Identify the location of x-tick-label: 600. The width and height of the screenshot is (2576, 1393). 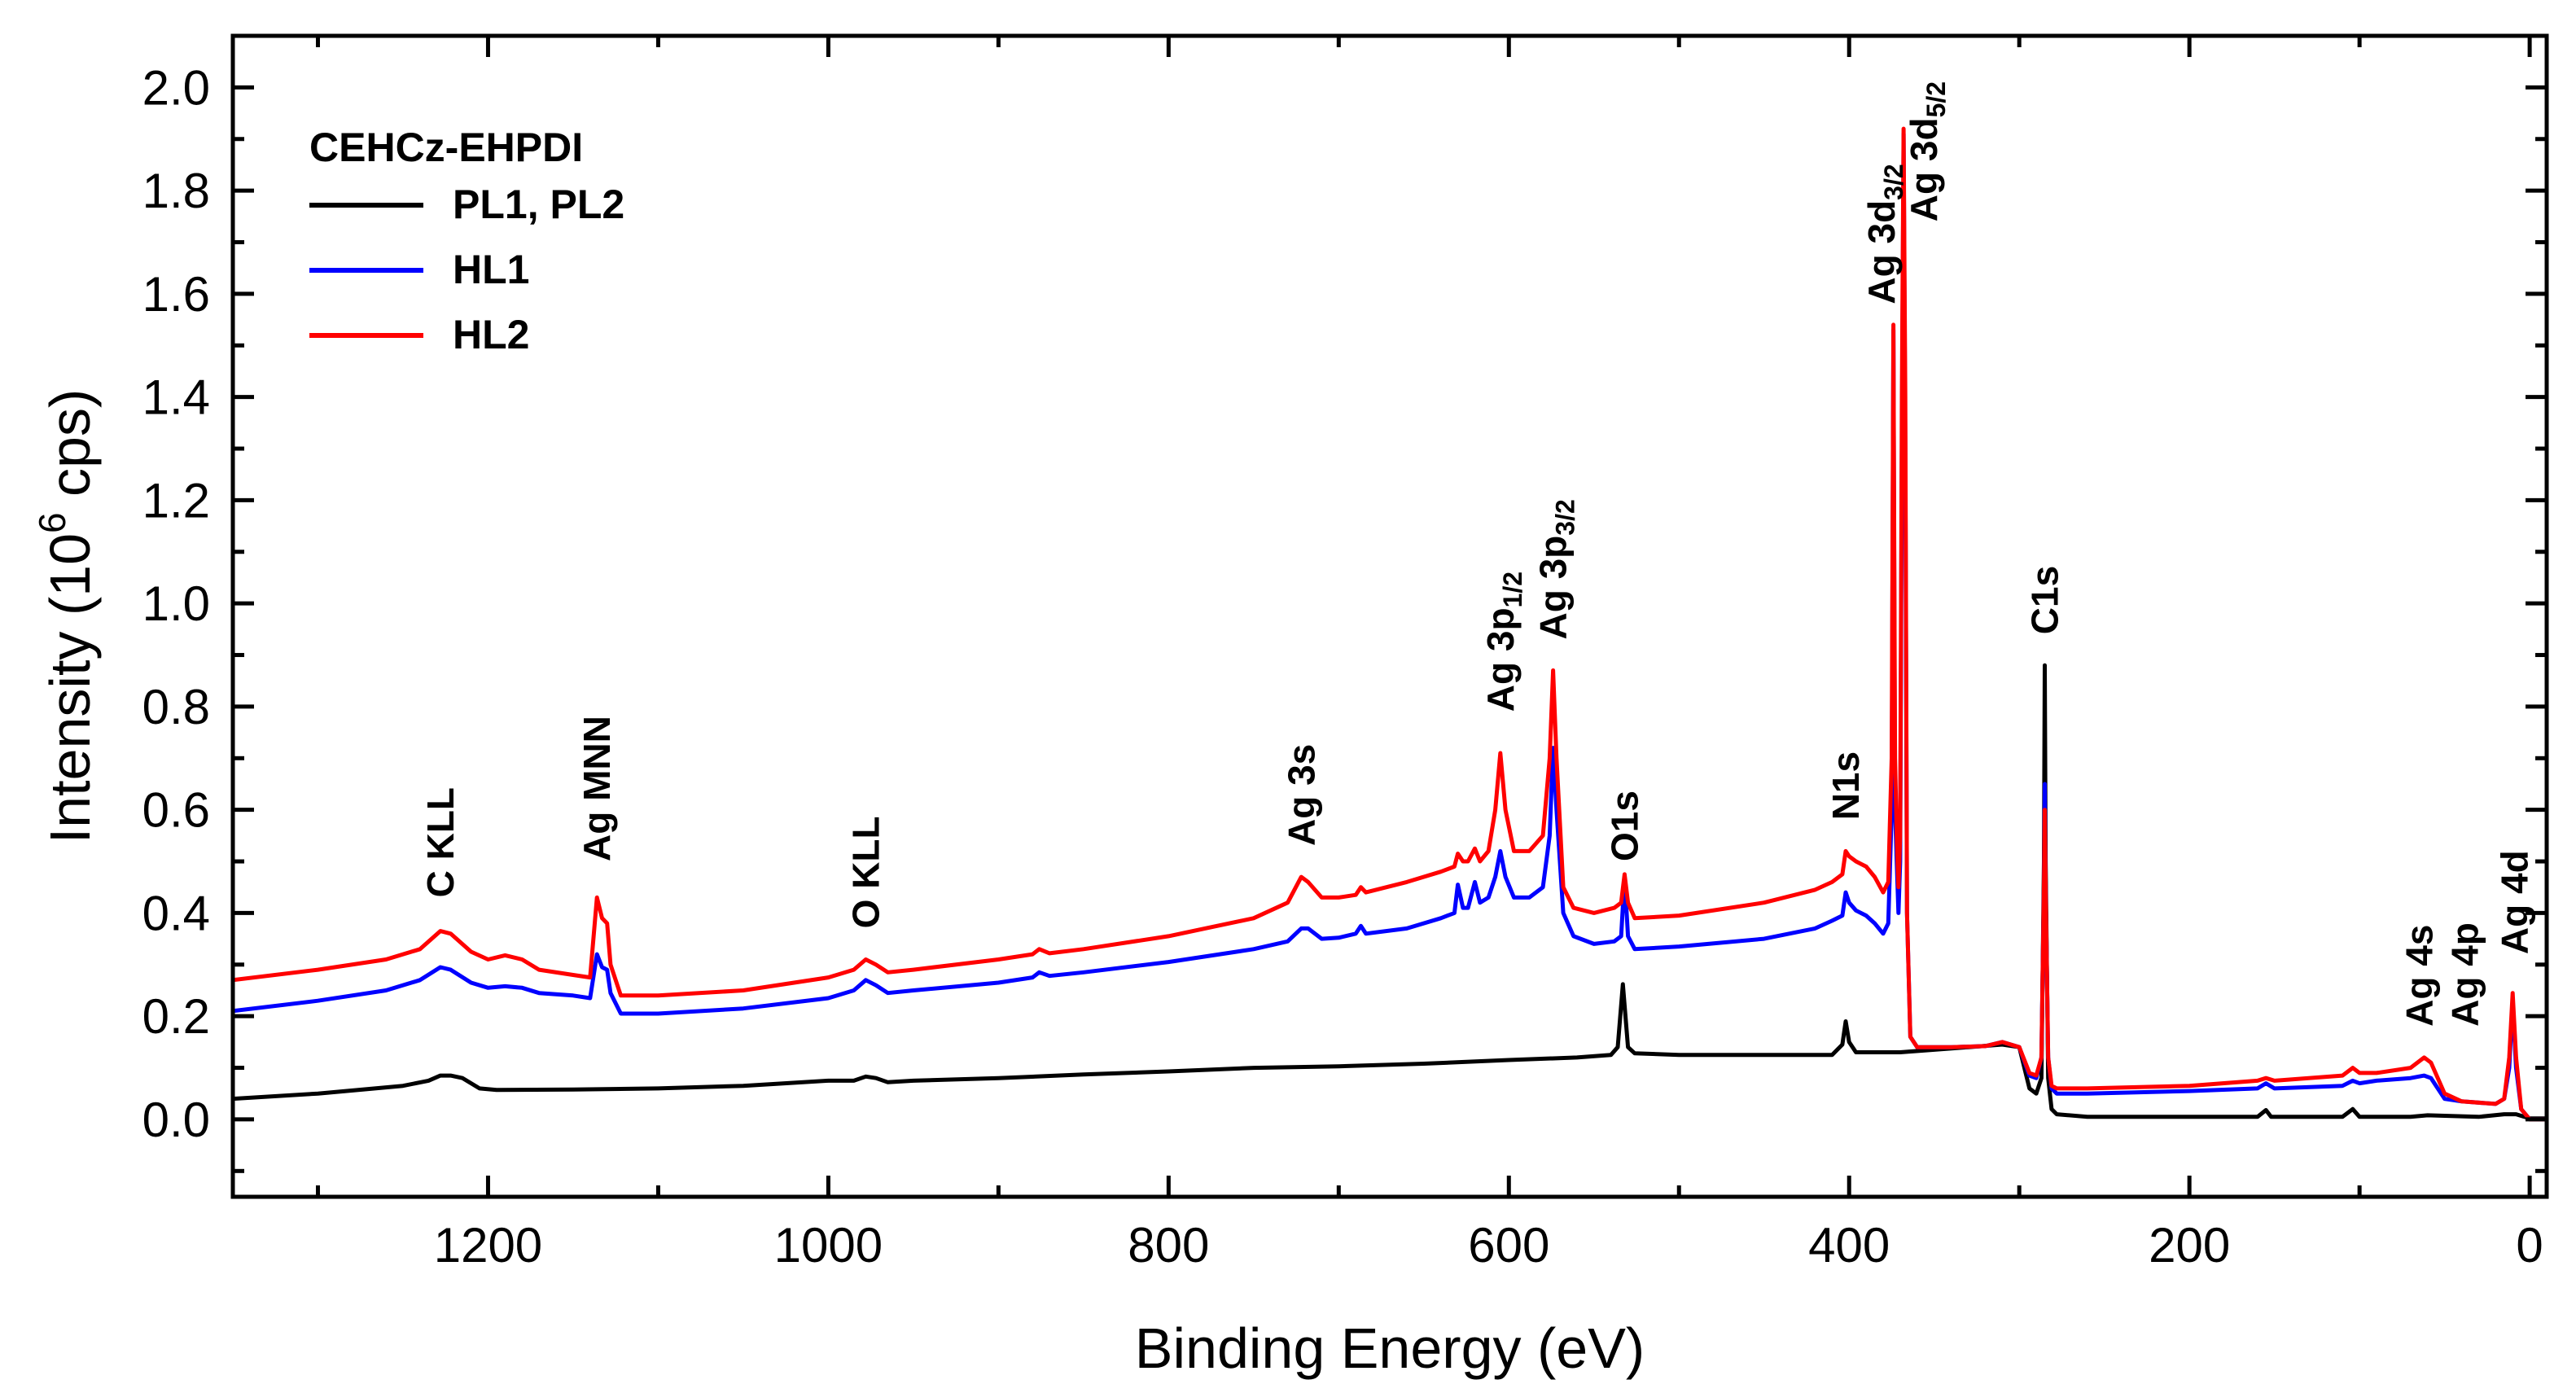
(1508, 1245).